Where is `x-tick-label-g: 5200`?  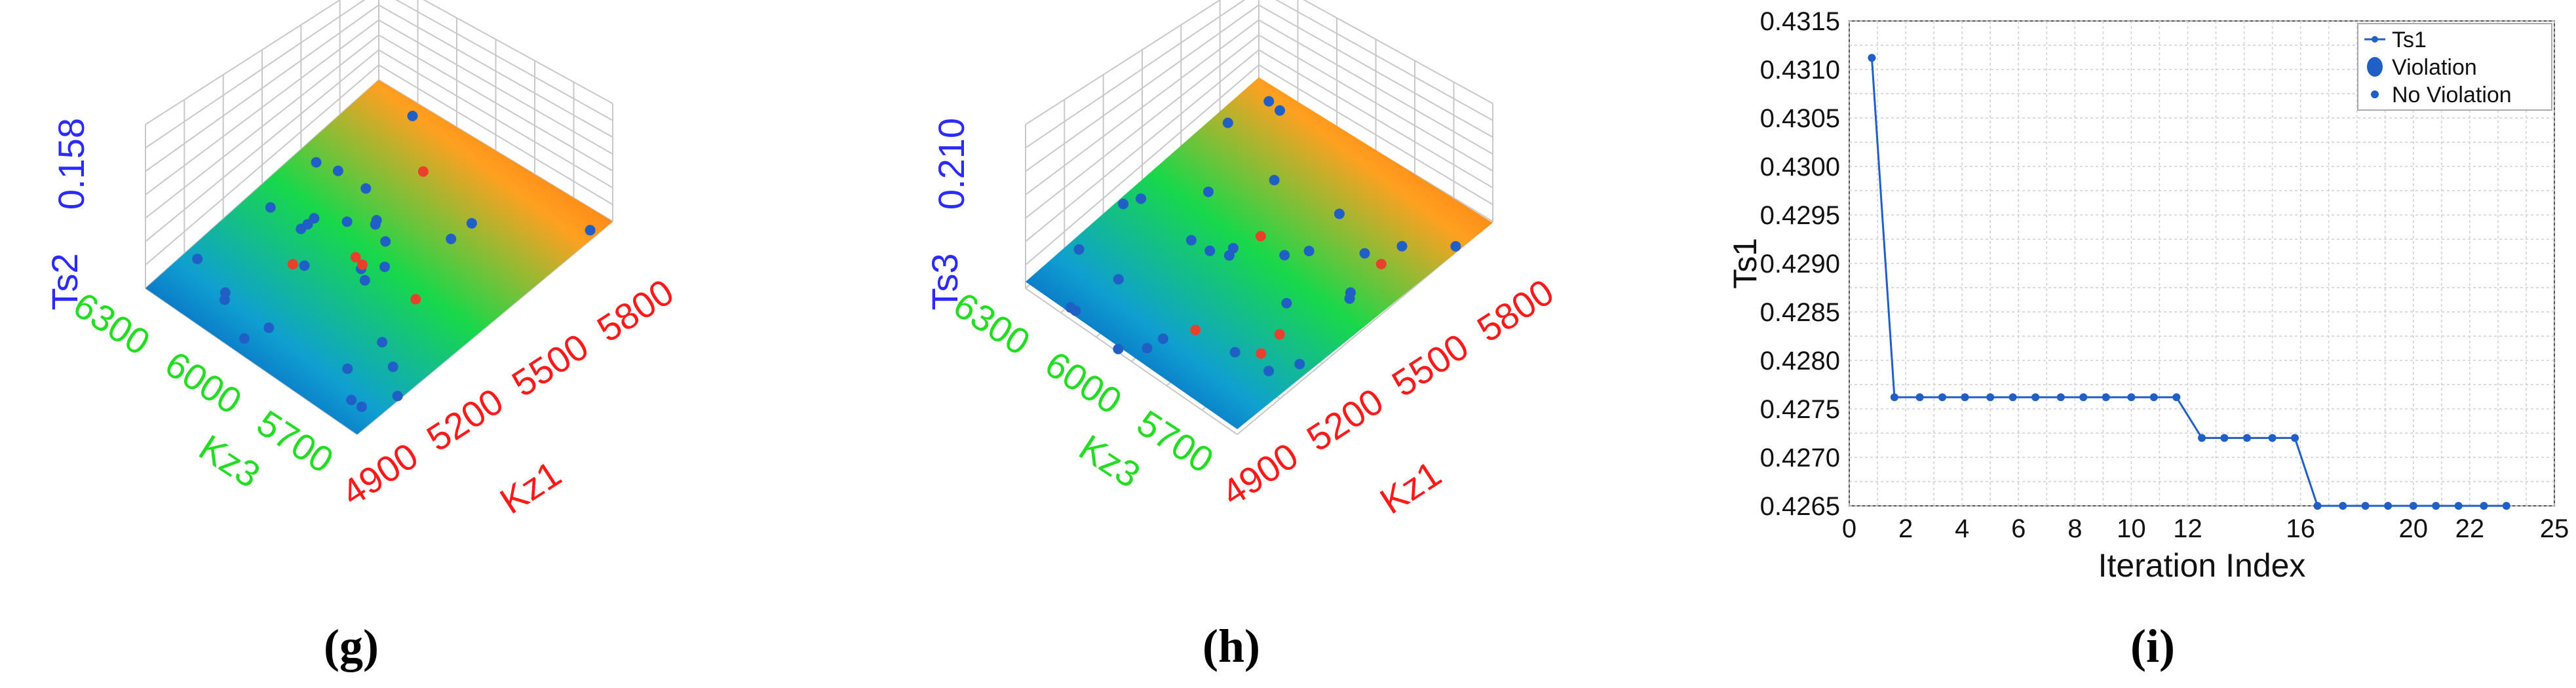 x-tick-label-g: 5200 is located at coordinates (464, 419).